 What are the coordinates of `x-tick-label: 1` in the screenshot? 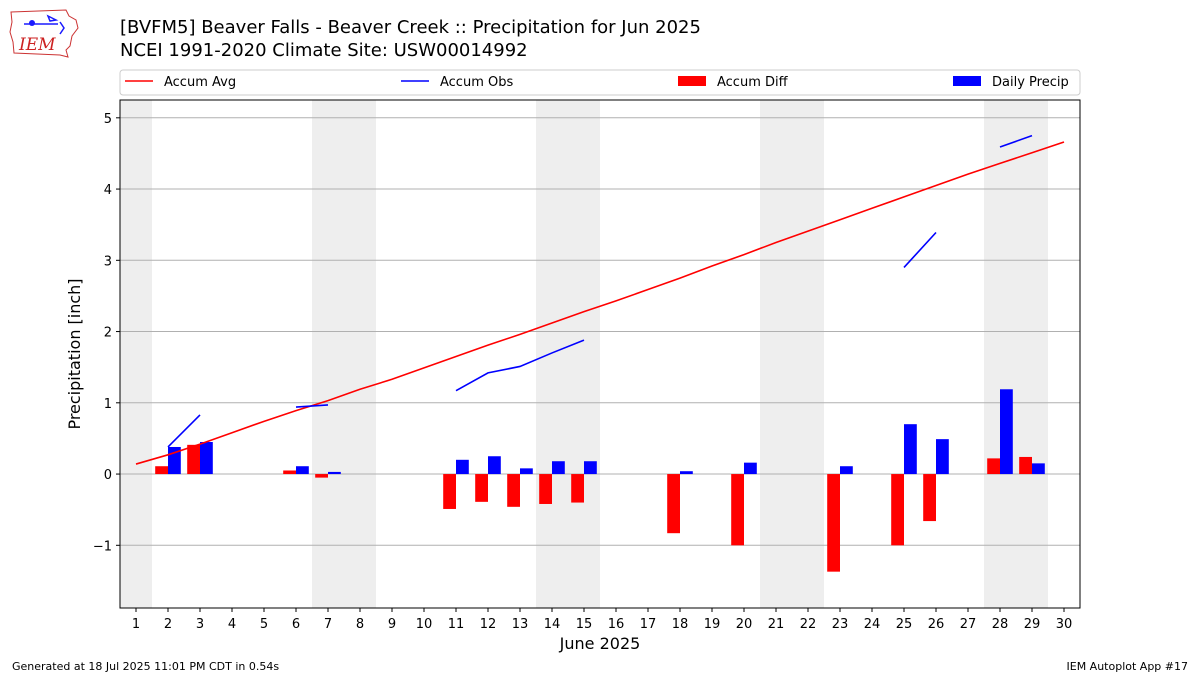 It's located at (136, 624).